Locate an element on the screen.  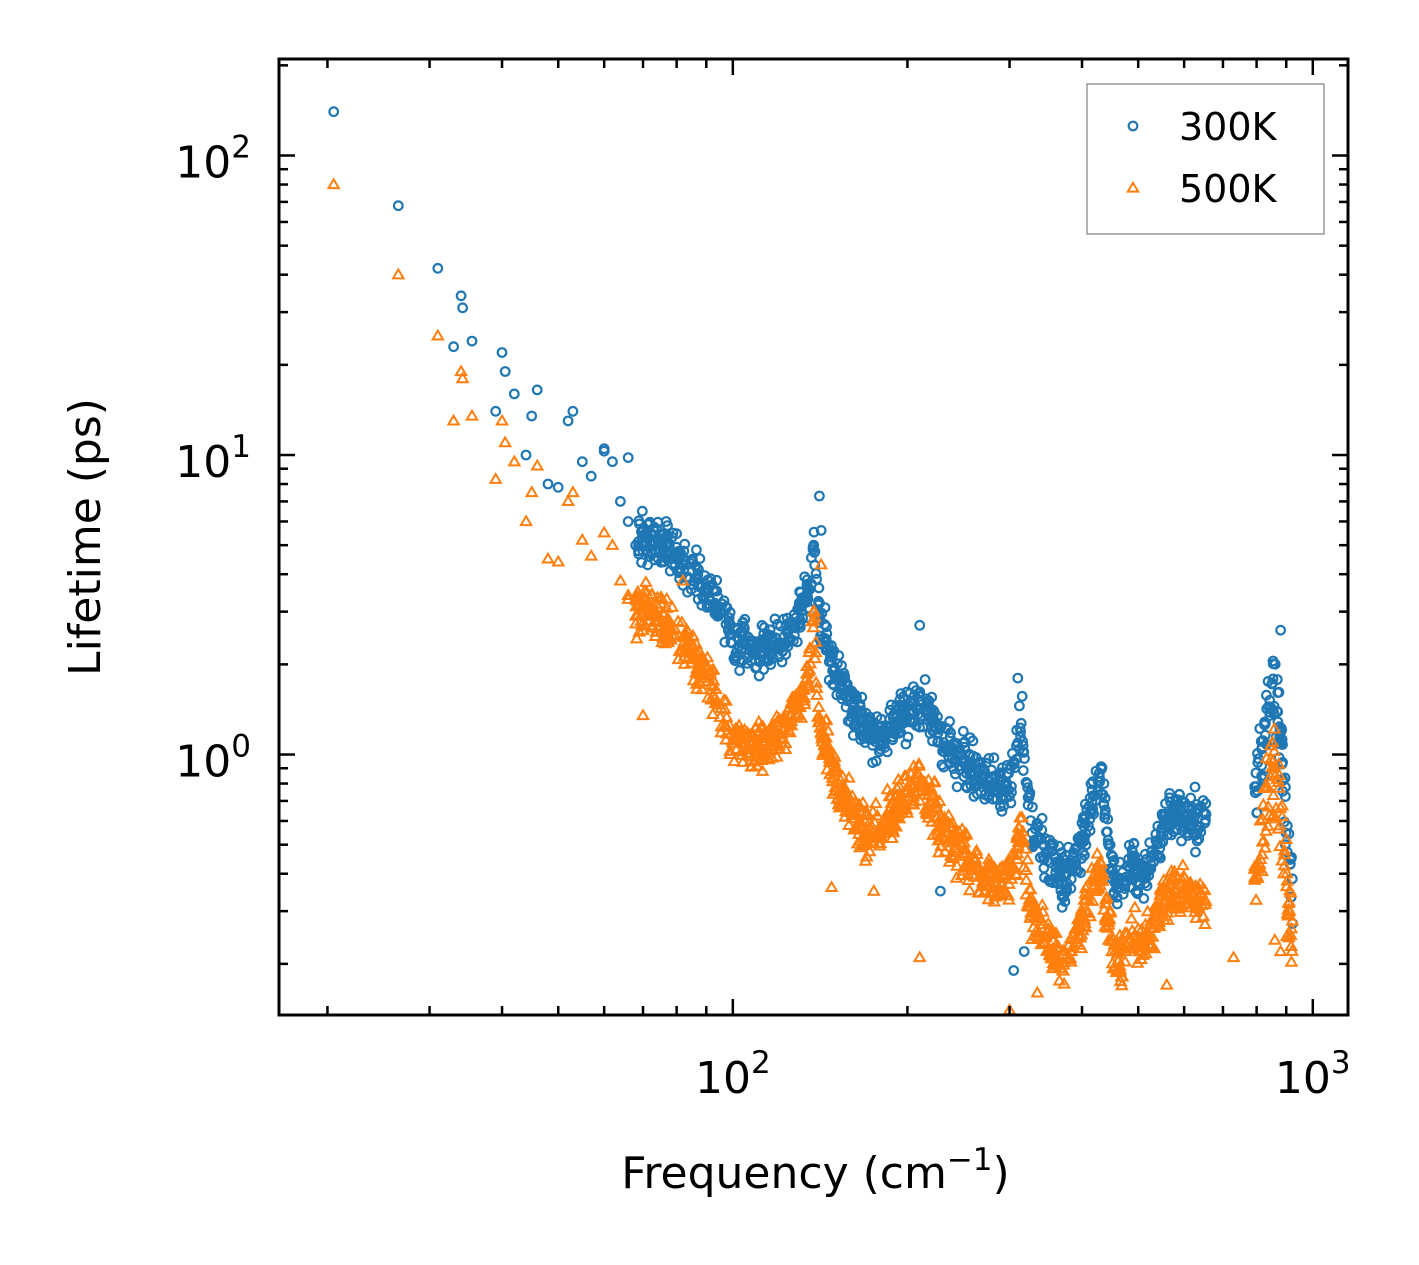
y-tick-label: 100 is located at coordinates (213, 758).